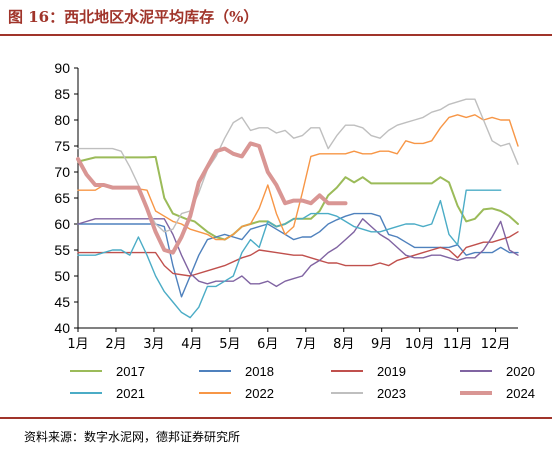 The image size is (552, 464). I want to click on series-line-2018, so click(298, 255).